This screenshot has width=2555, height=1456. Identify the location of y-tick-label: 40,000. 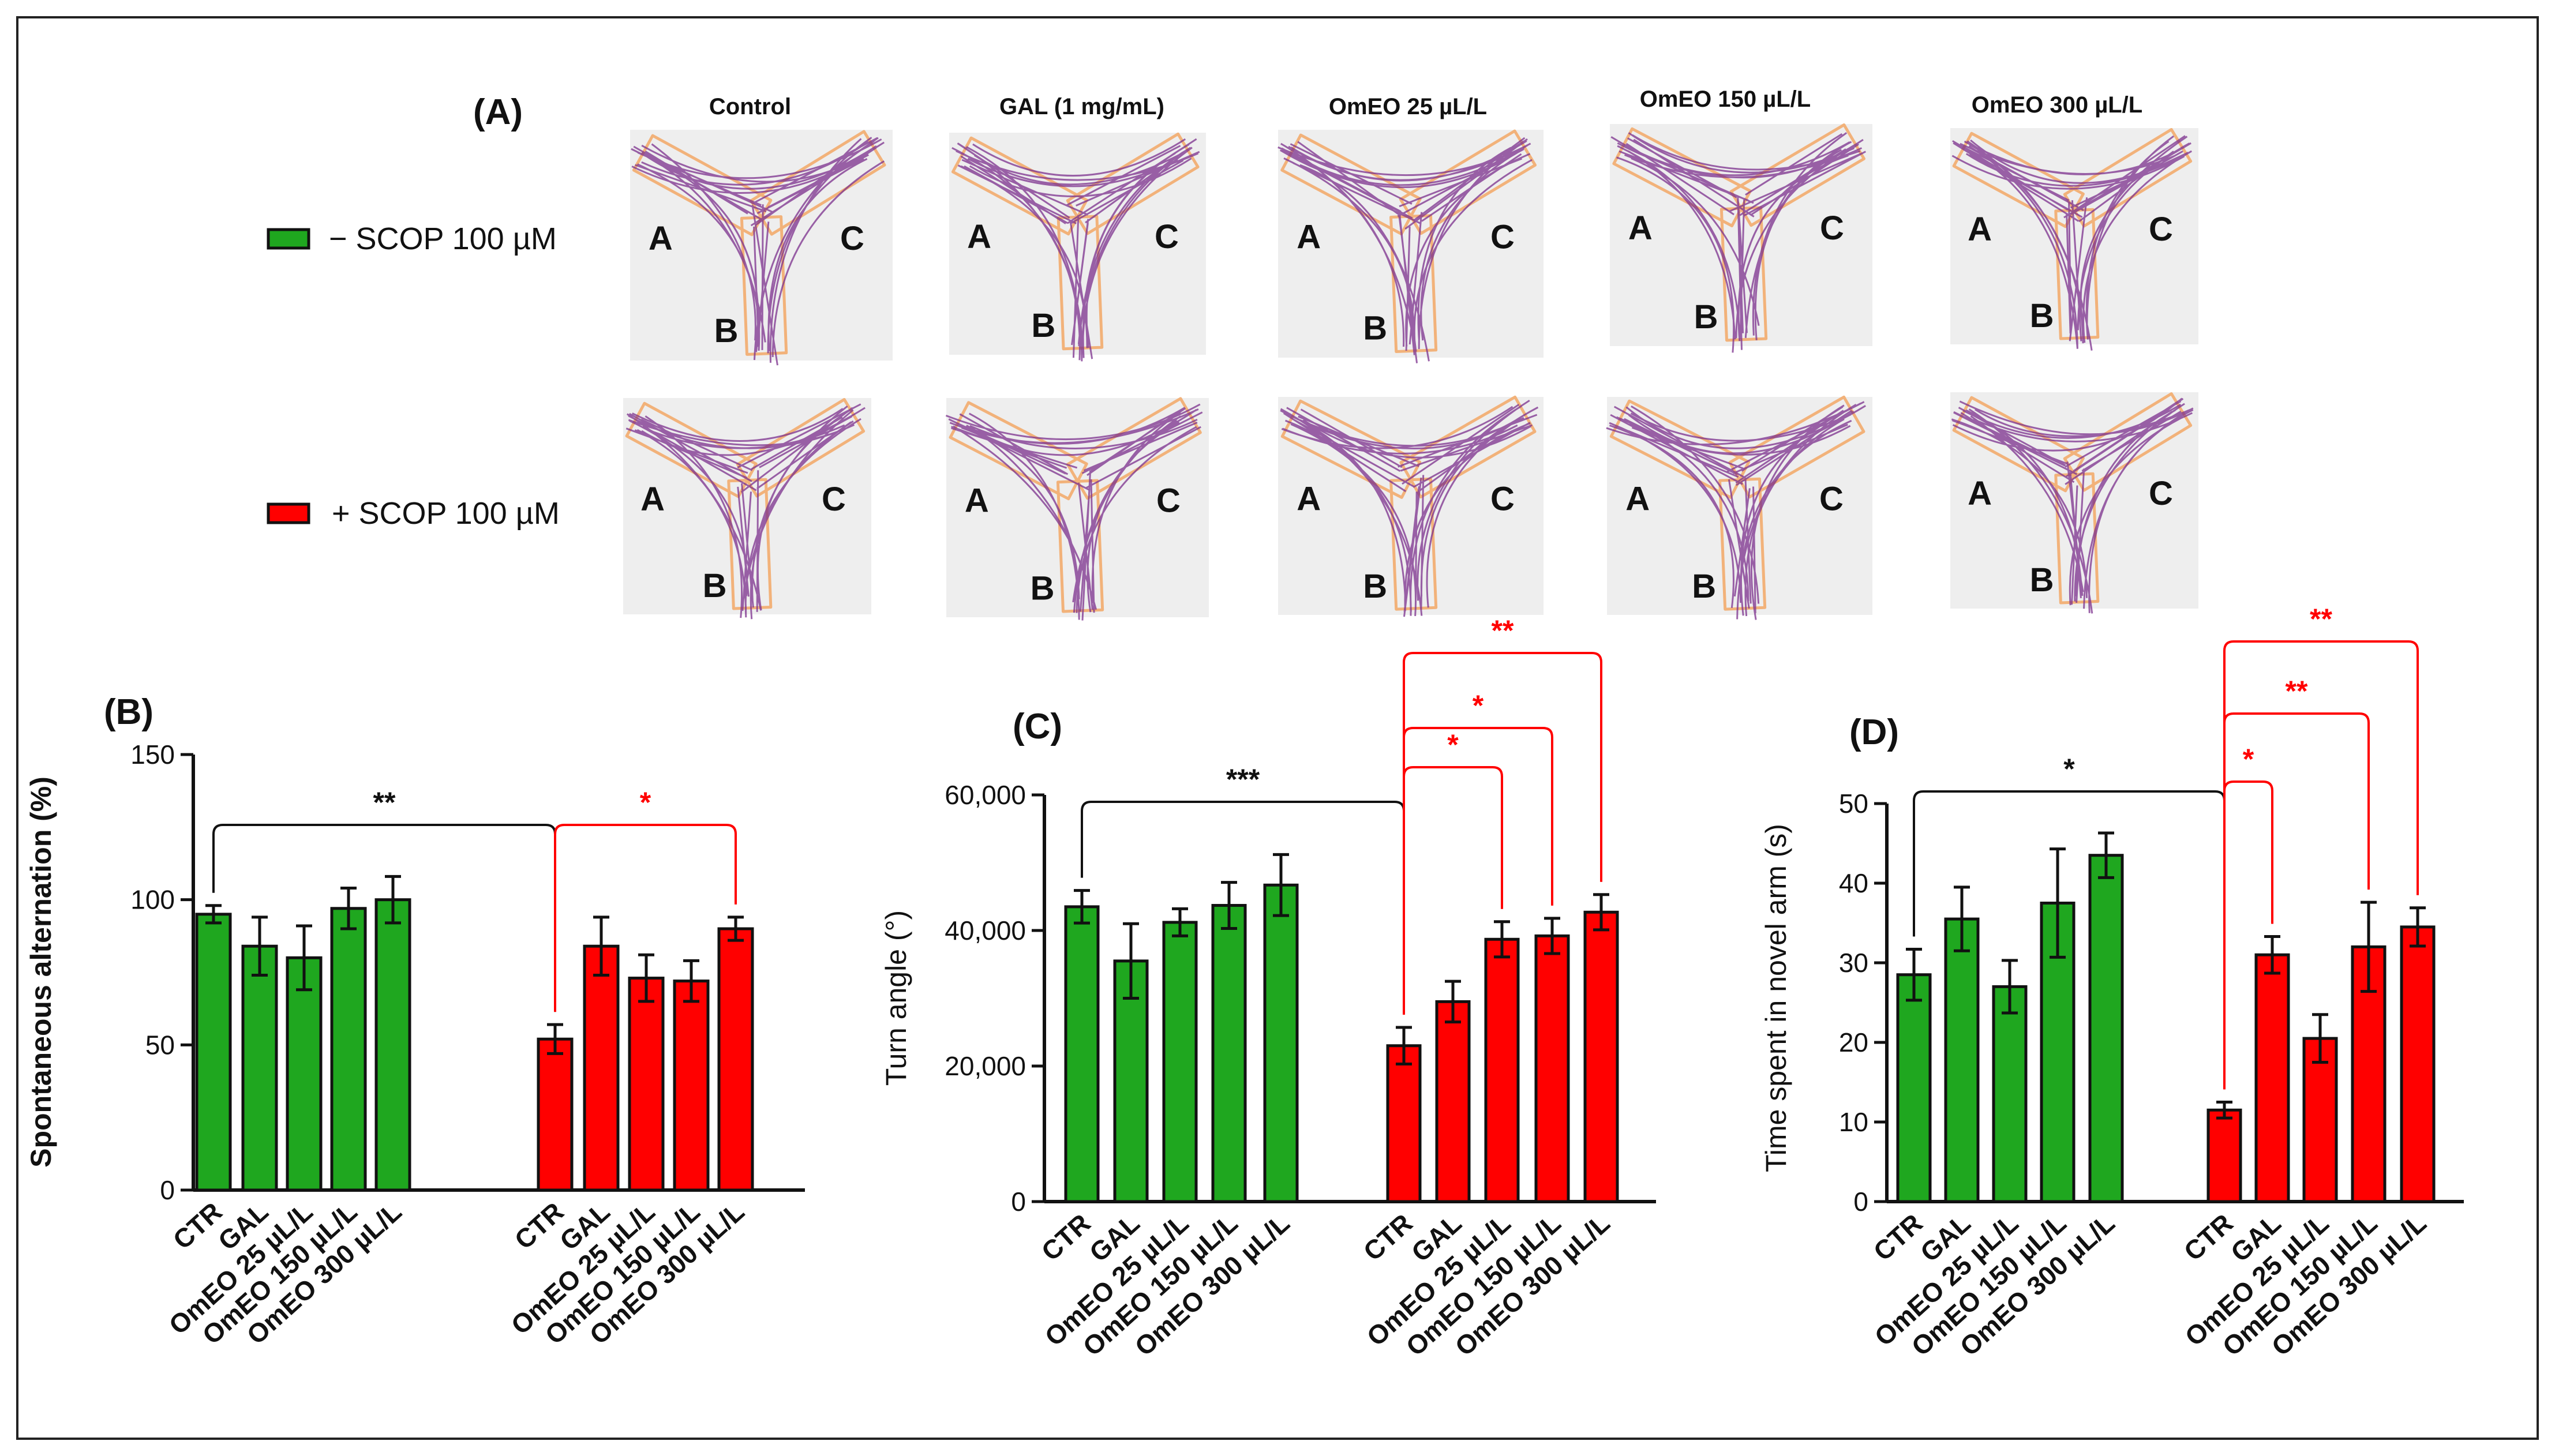
(985, 930).